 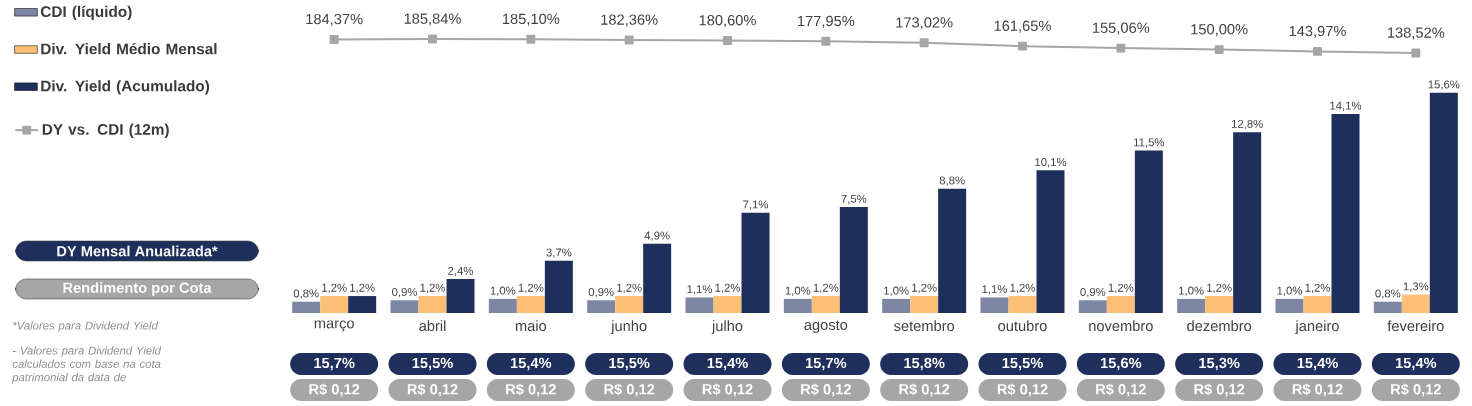 What do you see at coordinates (1149, 143) in the screenshot?
I see `data-label: 11,5%` at bounding box center [1149, 143].